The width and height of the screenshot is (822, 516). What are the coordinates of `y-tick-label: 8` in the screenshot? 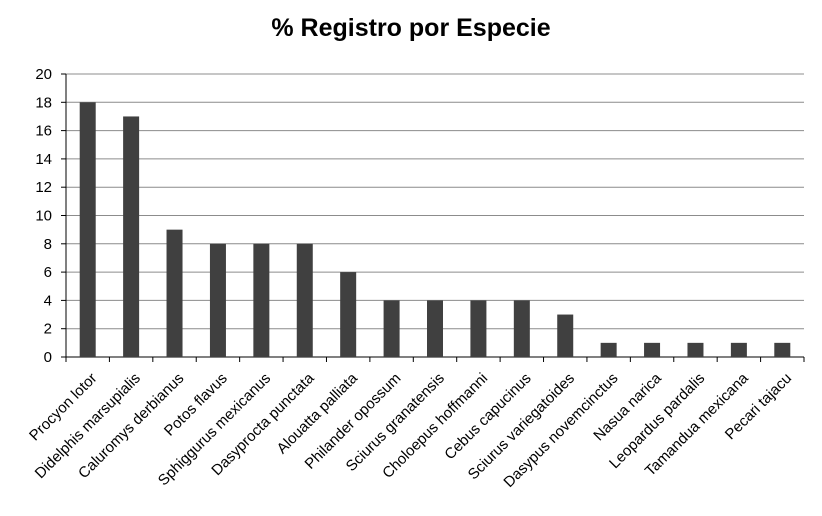 It's located at (48, 244).